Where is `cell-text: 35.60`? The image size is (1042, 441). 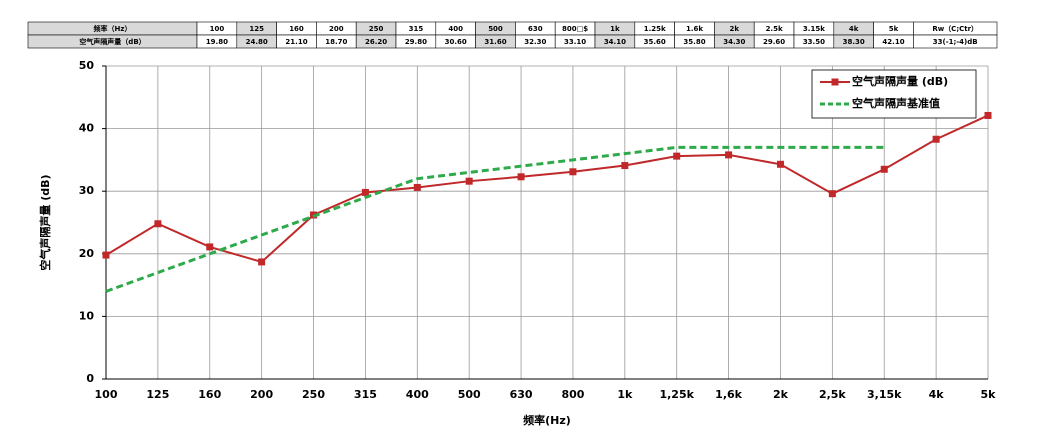 cell-text: 35.60 is located at coordinates (655, 42).